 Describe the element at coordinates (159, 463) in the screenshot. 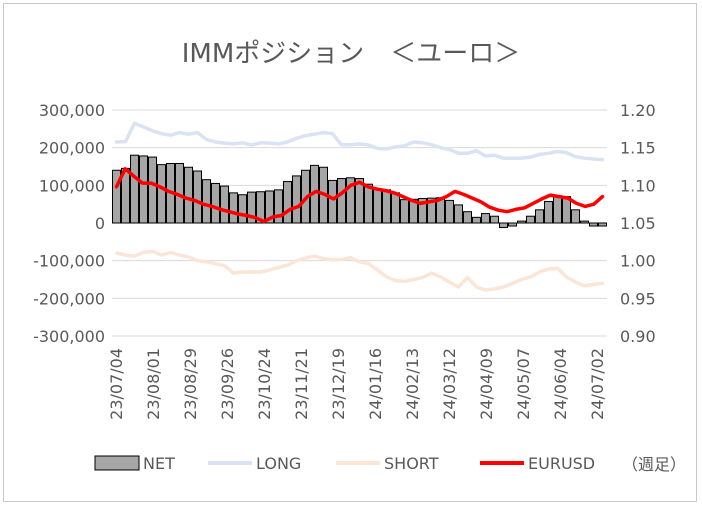

I see `legend-label-net: NET` at that location.